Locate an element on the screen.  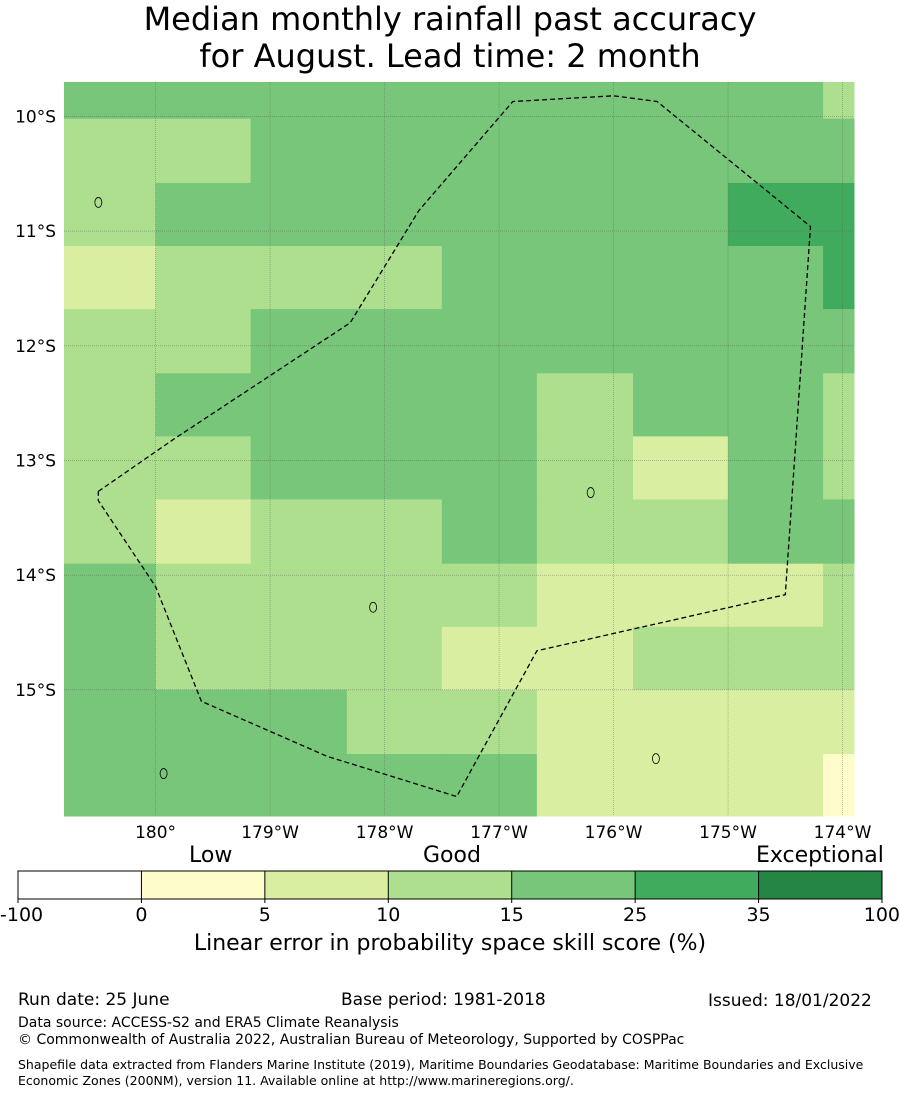
colorbar-tick-label: 100 is located at coordinates (882, 915).